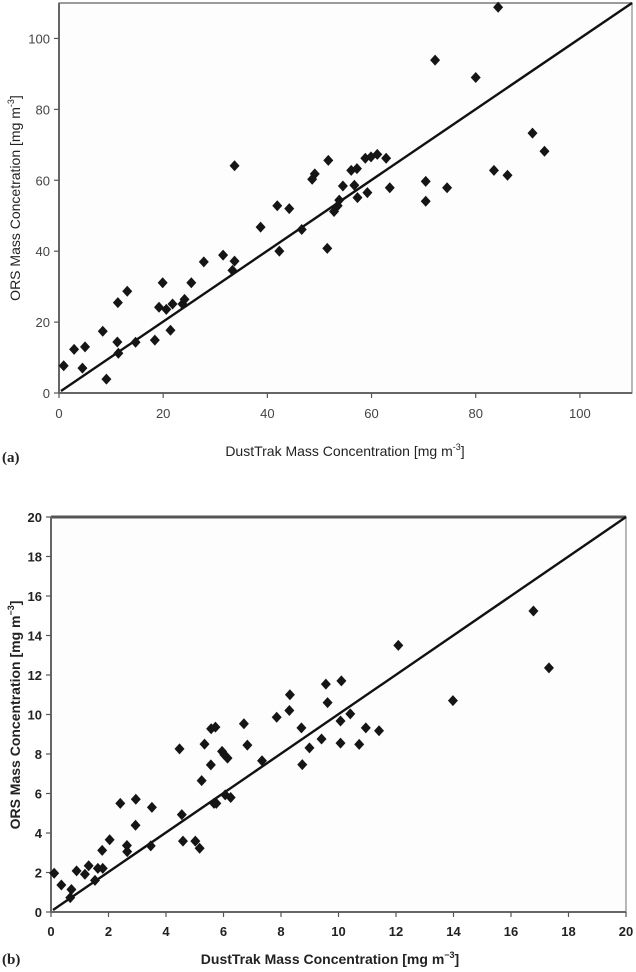 The height and width of the screenshot is (972, 636). What do you see at coordinates (35, 715) in the screenshot?
I see `y-tick-label: 10` at bounding box center [35, 715].